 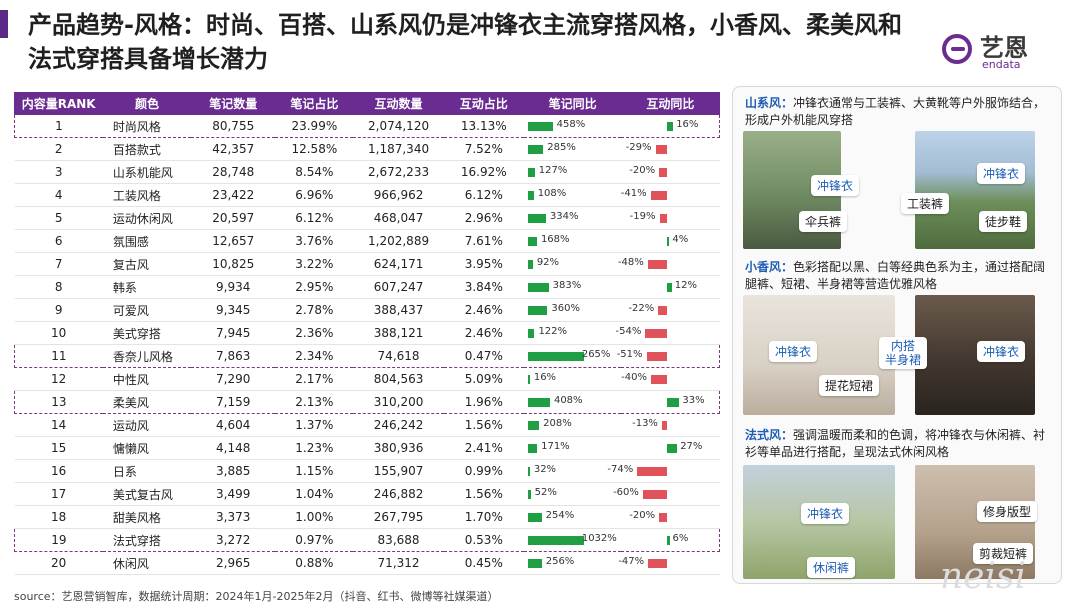 What do you see at coordinates (638, 147) in the screenshot?
I see `inter-yoy-label: -29%` at bounding box center [638, 147].